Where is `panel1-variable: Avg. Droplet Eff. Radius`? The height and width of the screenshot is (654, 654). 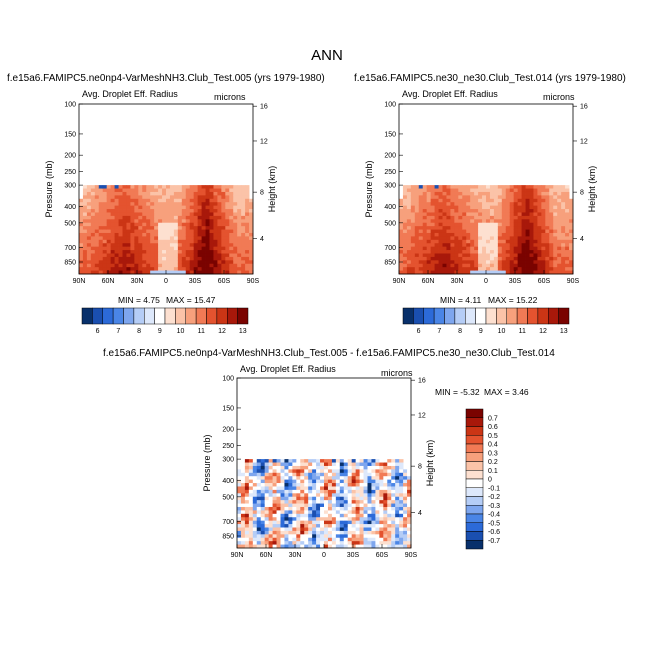 panel1-variable: Avg. Droplet Eff. Radius is located at coordinates (130, 94).